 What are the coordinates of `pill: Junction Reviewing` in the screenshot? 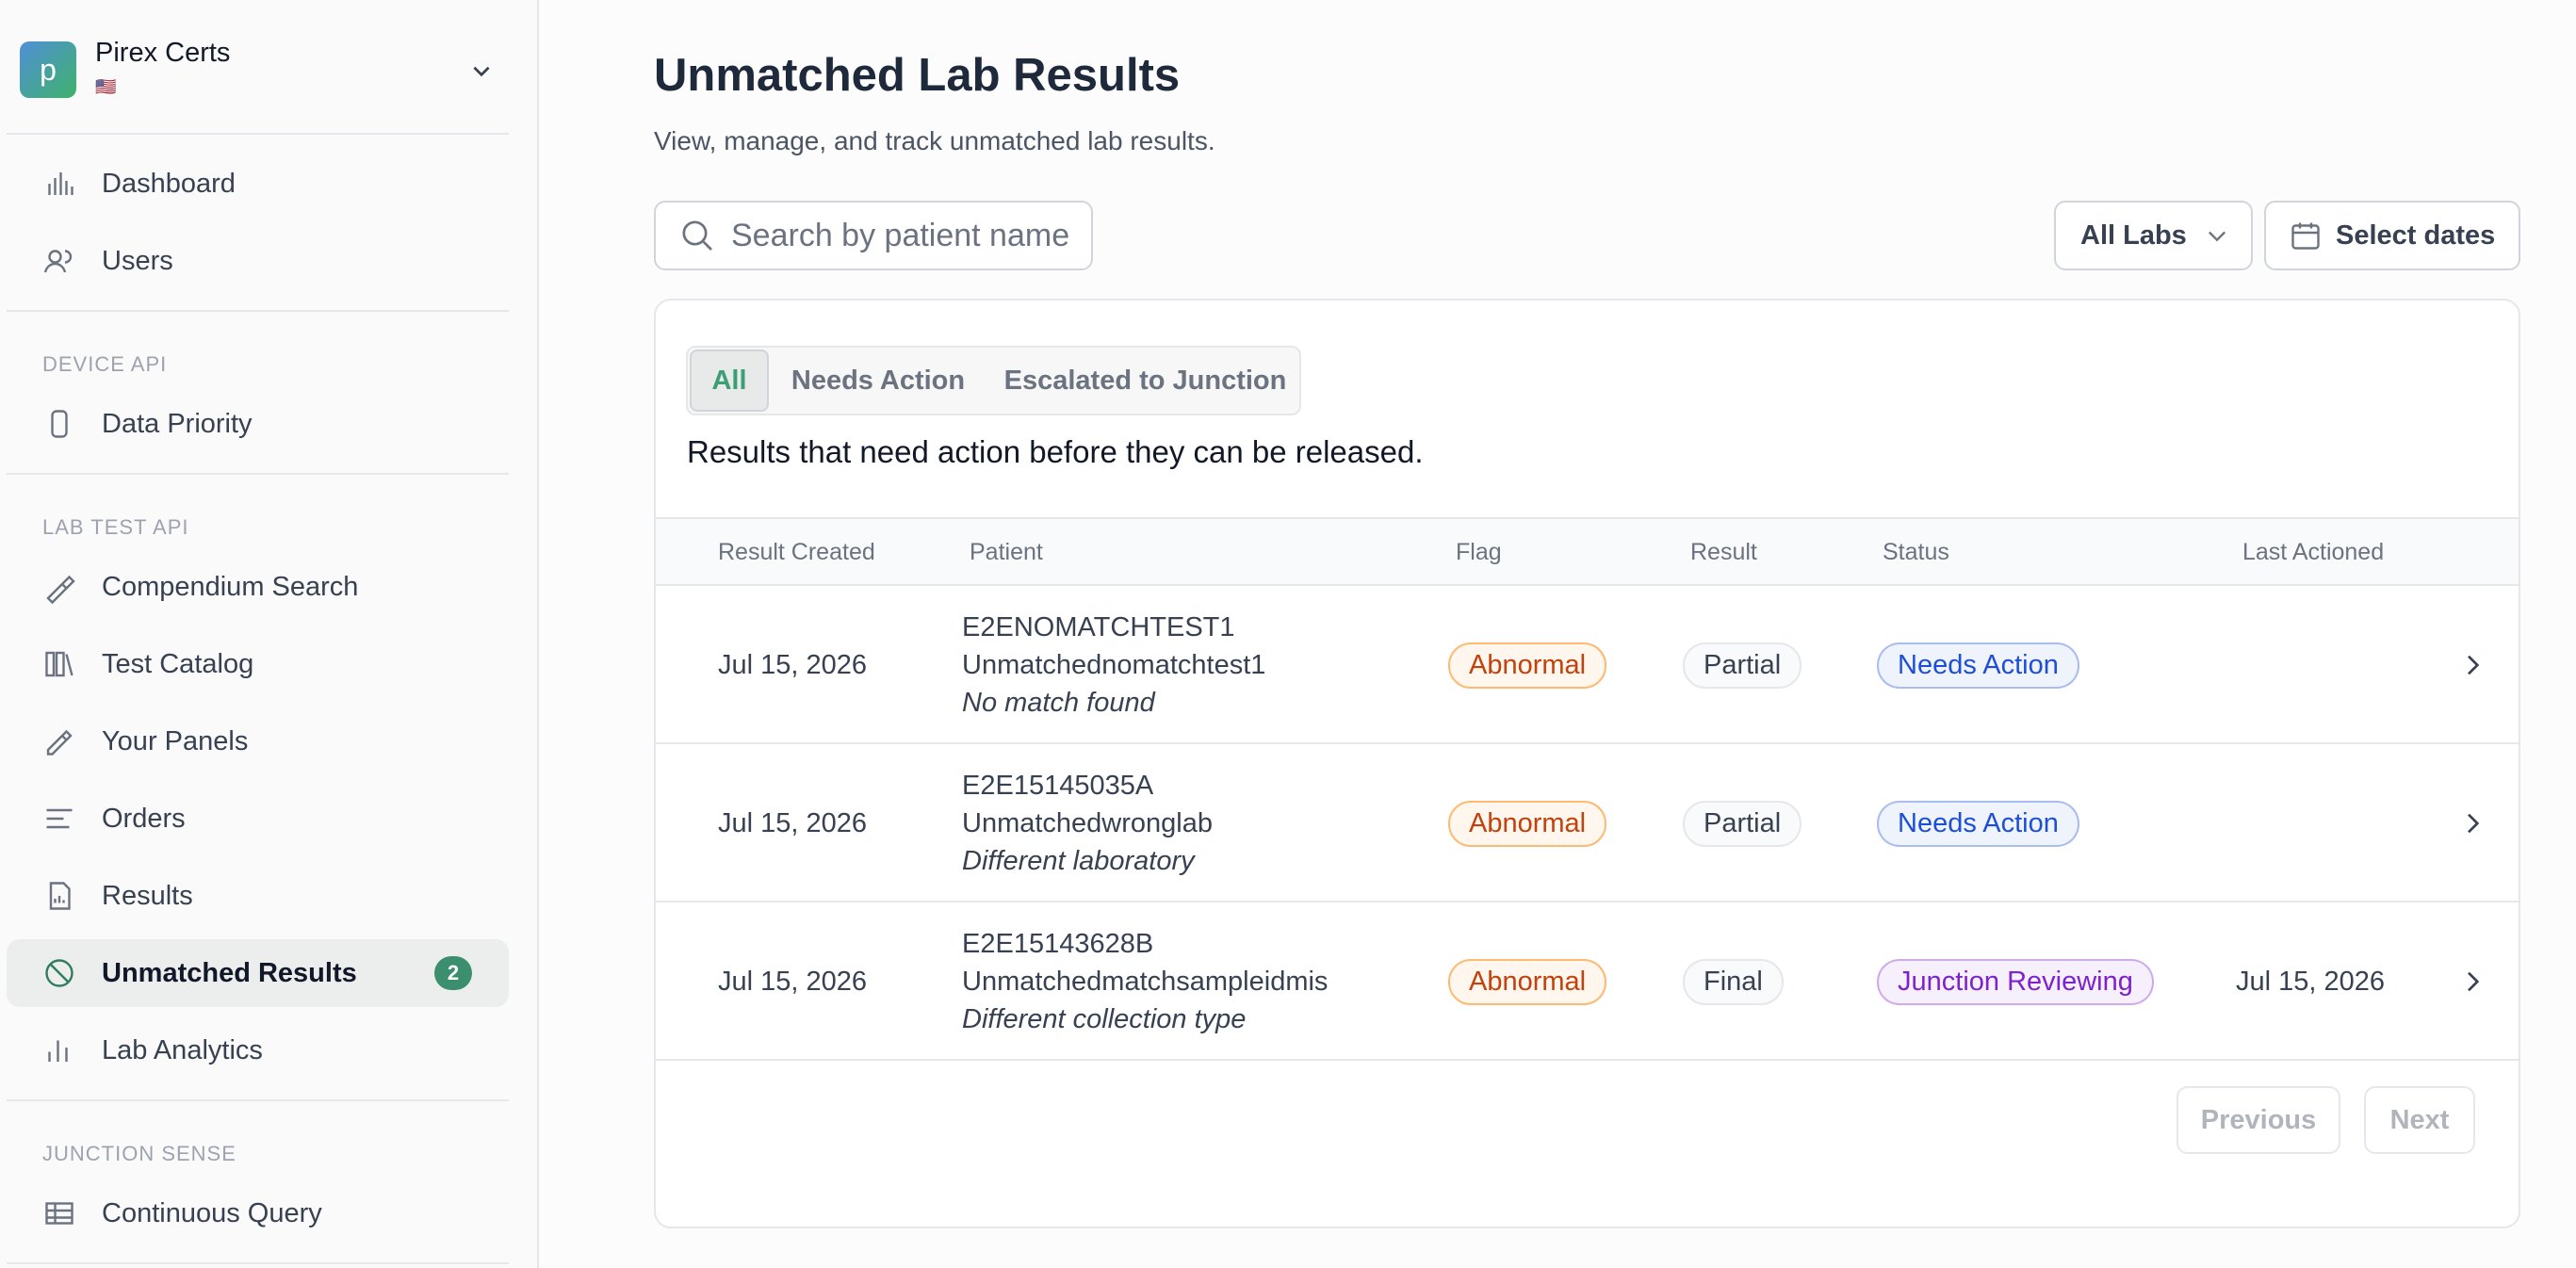 It's located at (2015, 981).